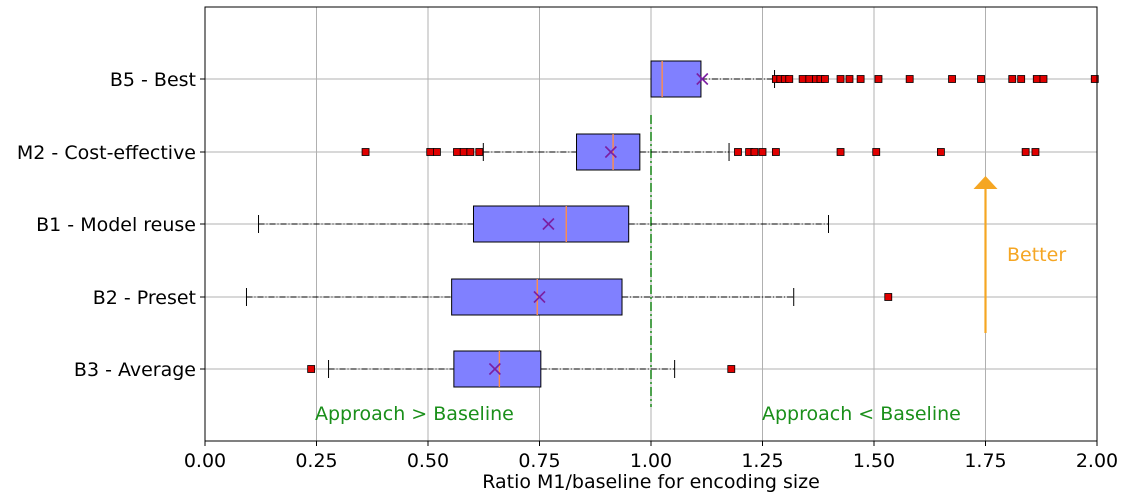  I want to click on y-category-label: M2 - Cost-effective, so click(106, 153).